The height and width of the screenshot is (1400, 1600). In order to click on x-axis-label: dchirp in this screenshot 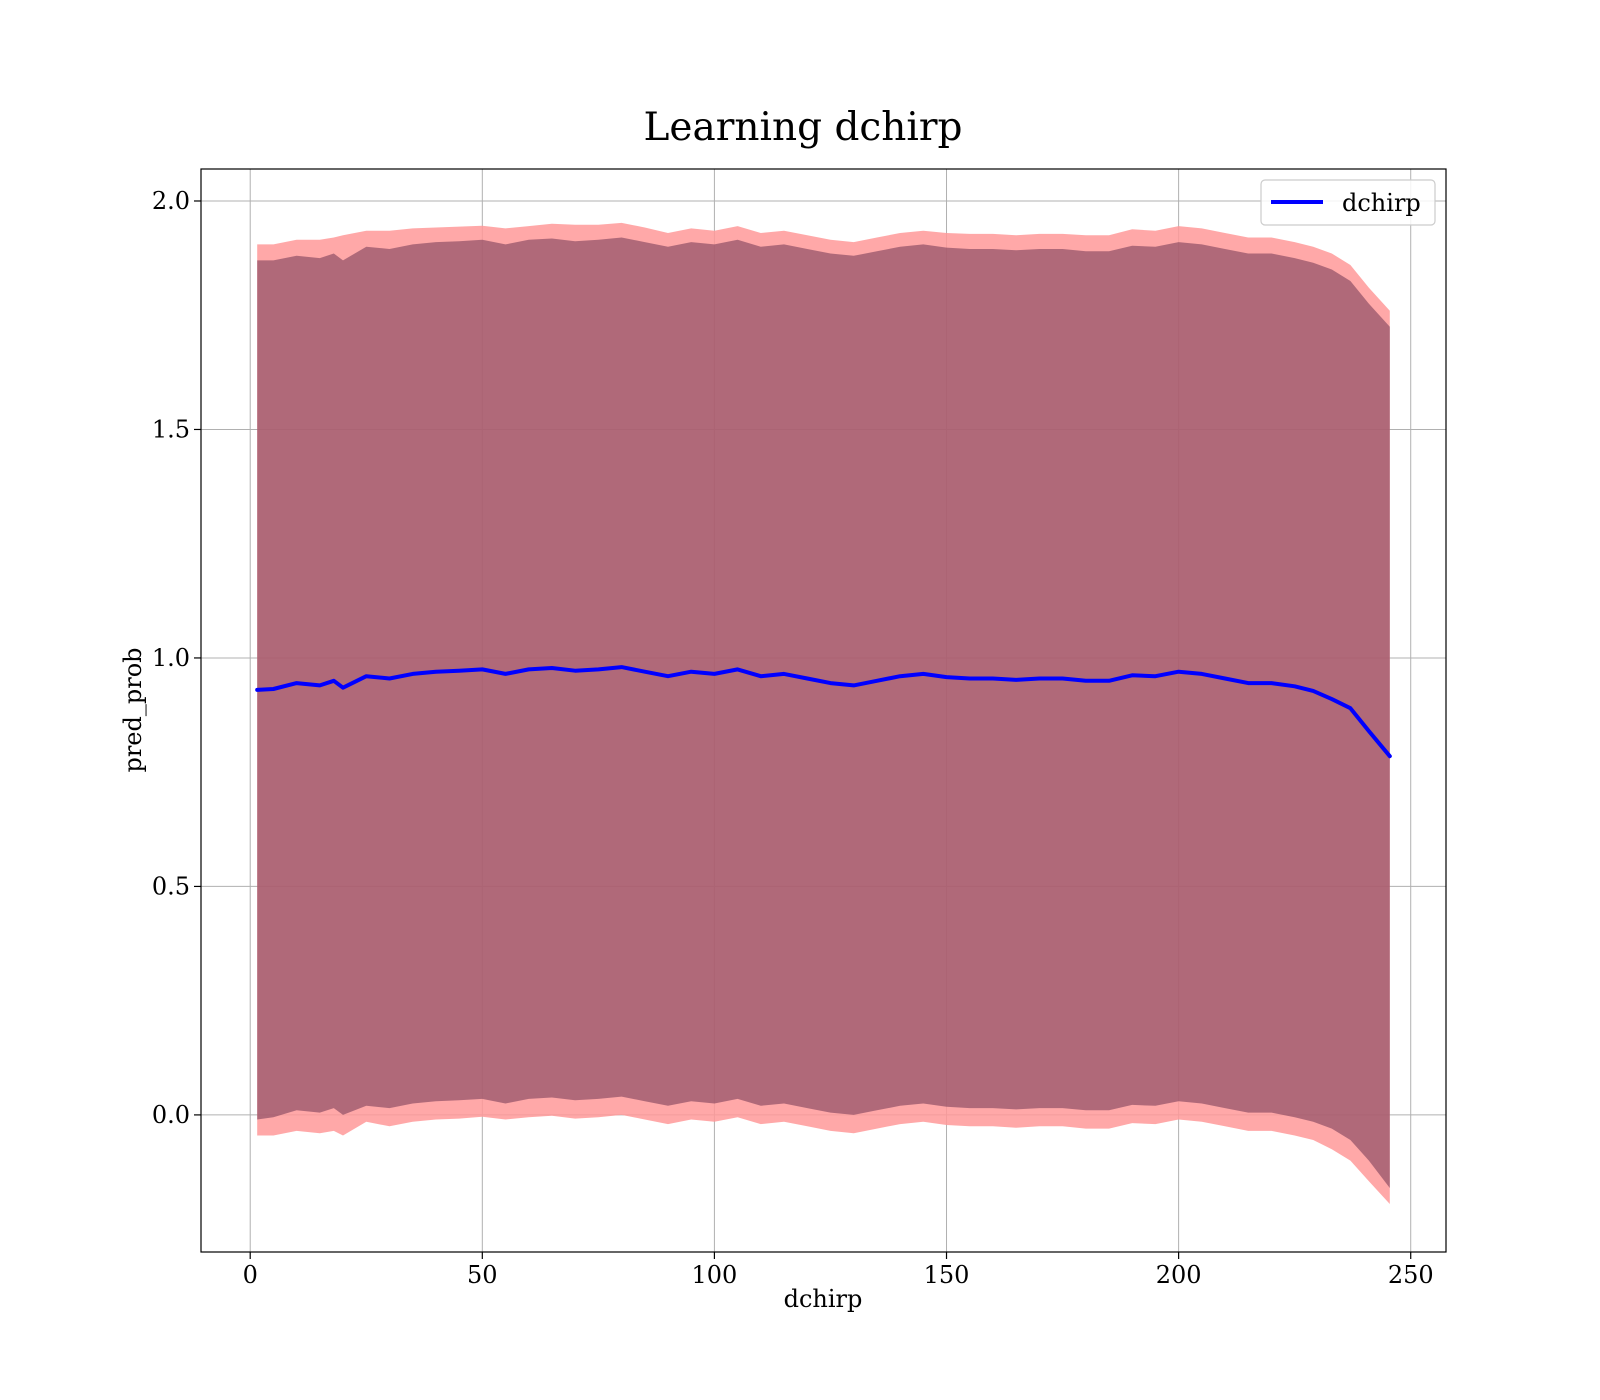, I will do `click(823, 1299)`.